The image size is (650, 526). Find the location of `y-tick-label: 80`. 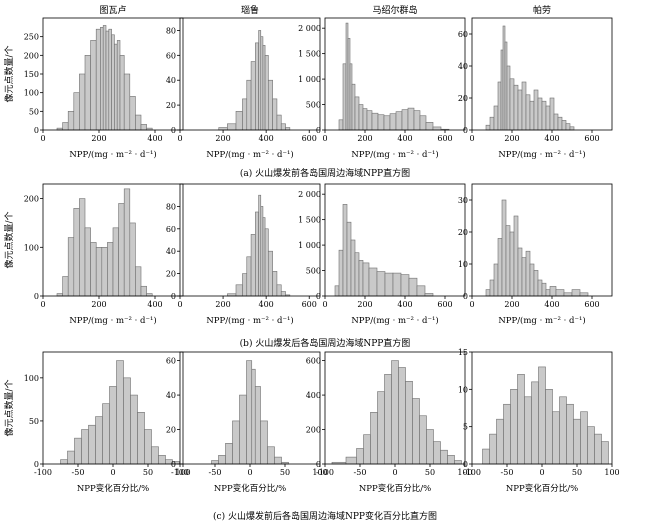

y-tick-label: 80 is located at coordinates (171, 206).